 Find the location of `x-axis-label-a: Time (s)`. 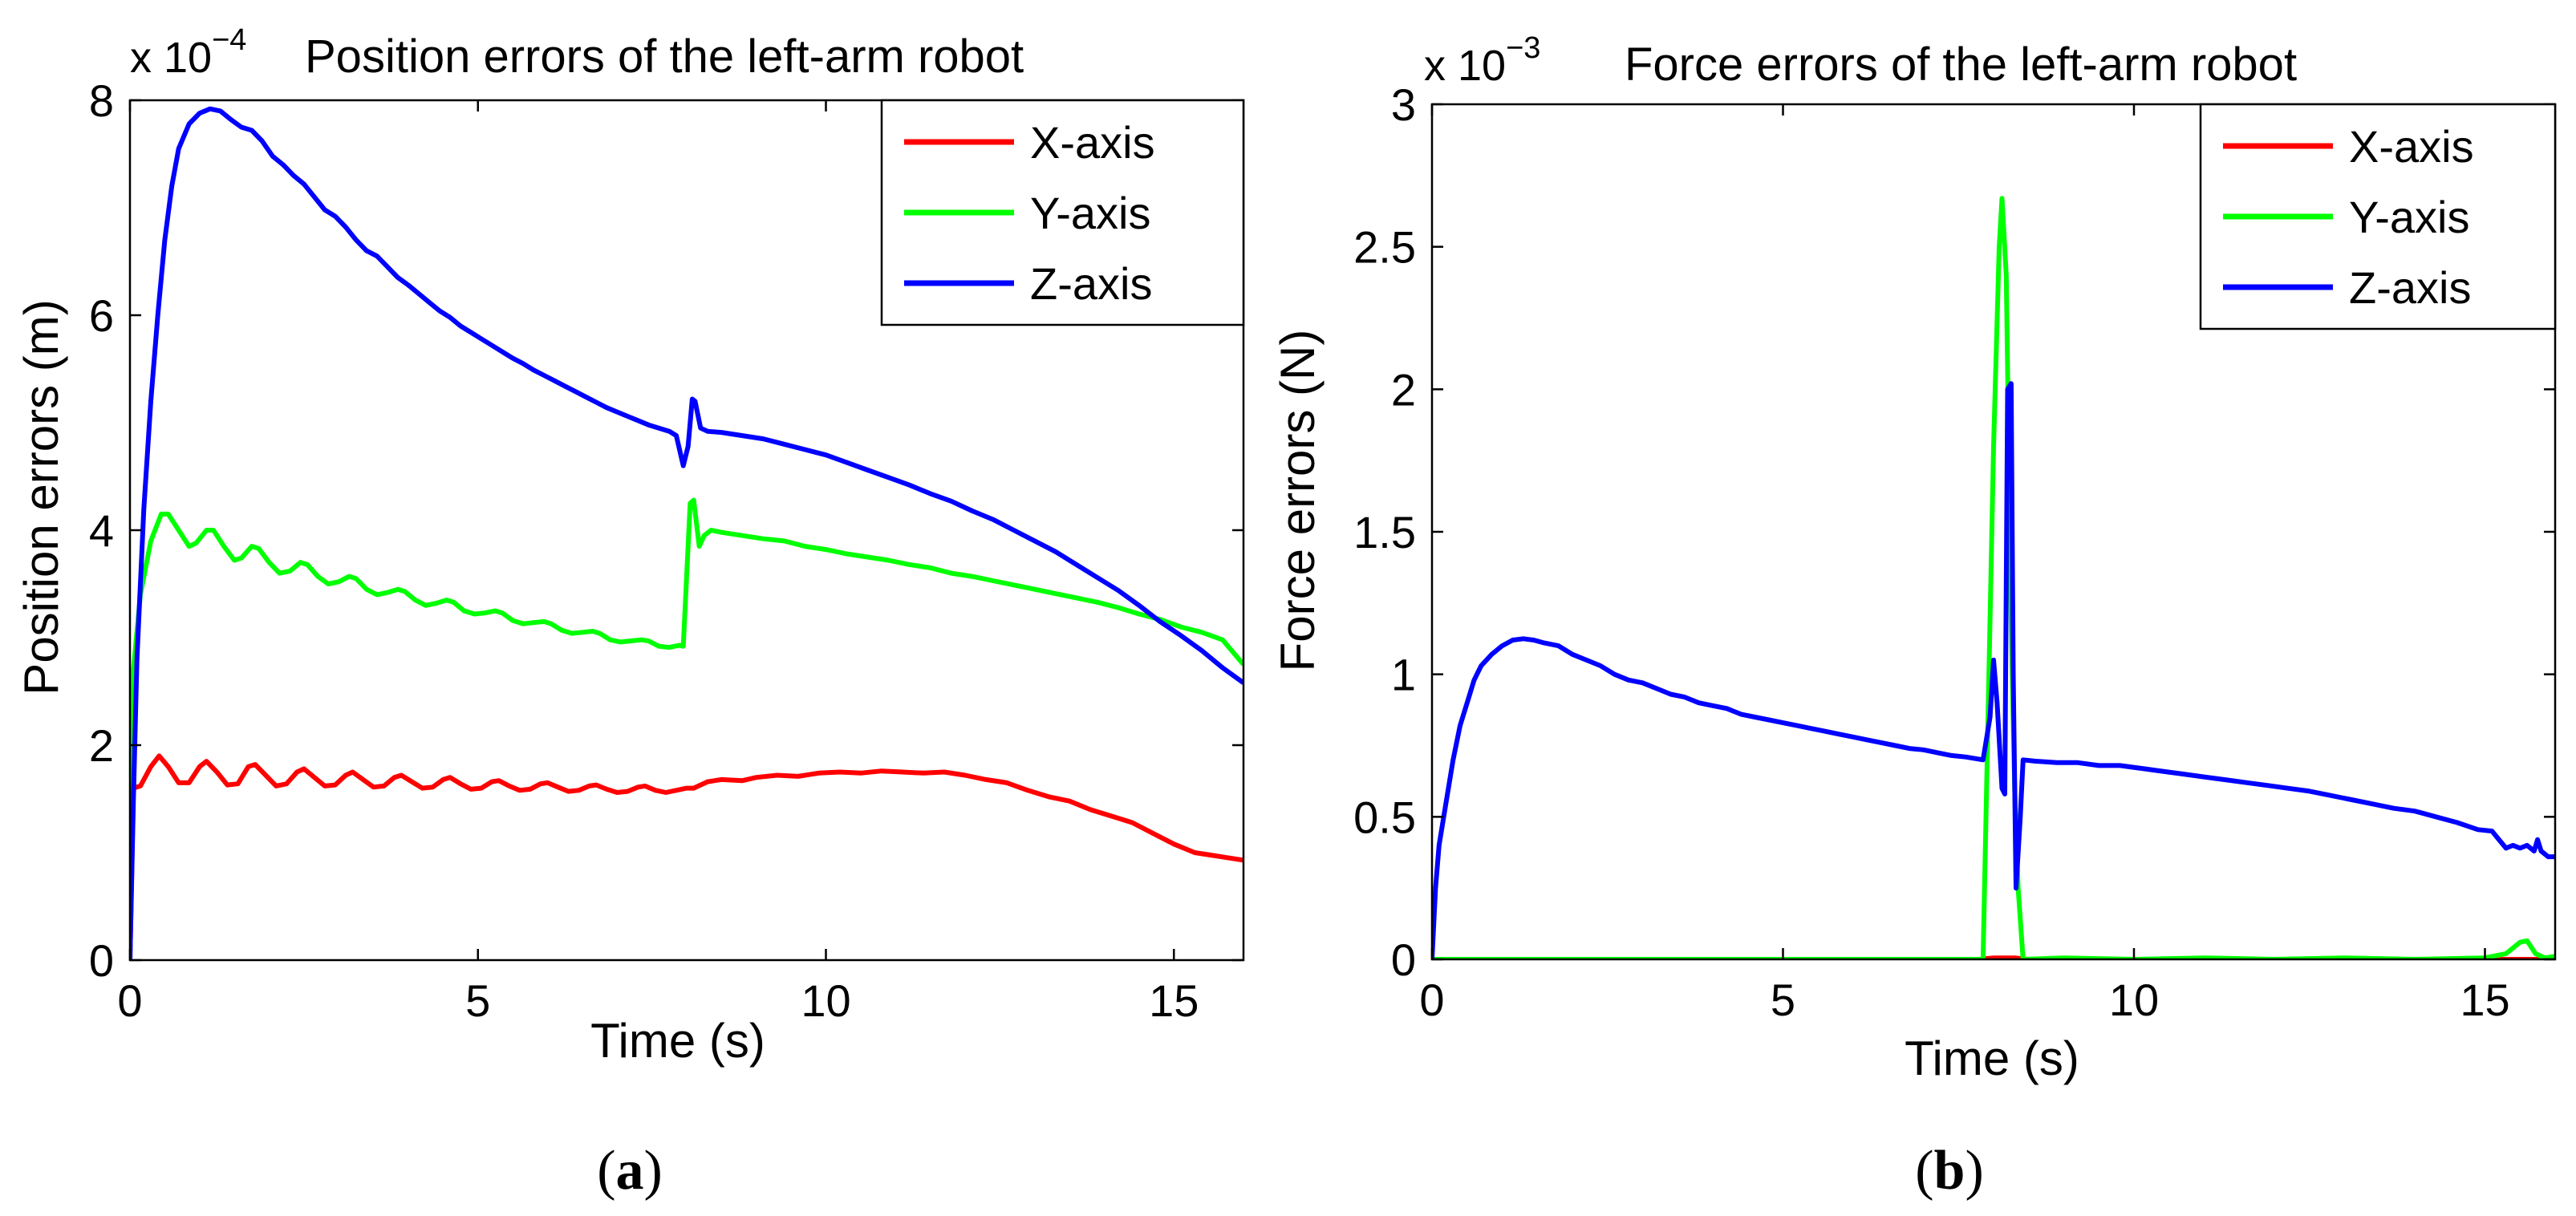

x-axis-label-a: Time (s) is located at coordinates (677, 1041).